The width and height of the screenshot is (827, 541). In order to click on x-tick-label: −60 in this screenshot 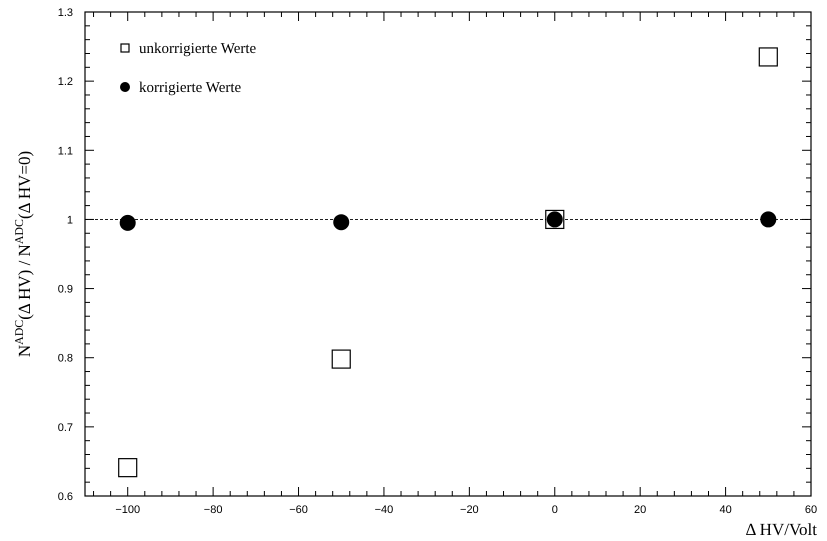, I will do `click(298, 510)`.